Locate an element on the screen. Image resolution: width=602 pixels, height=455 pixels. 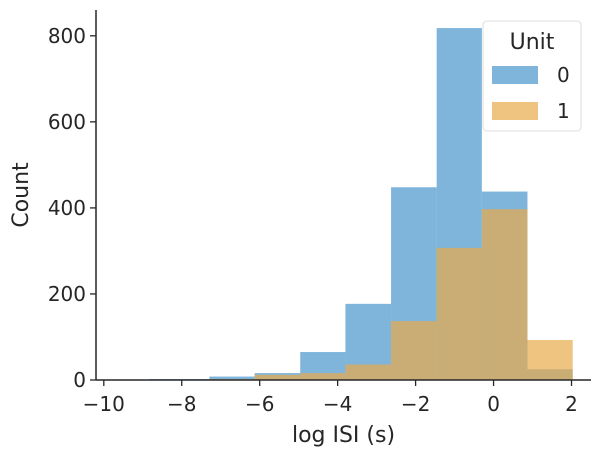
legend-label-unit-0: 0 is located at coordinates (563, 75).